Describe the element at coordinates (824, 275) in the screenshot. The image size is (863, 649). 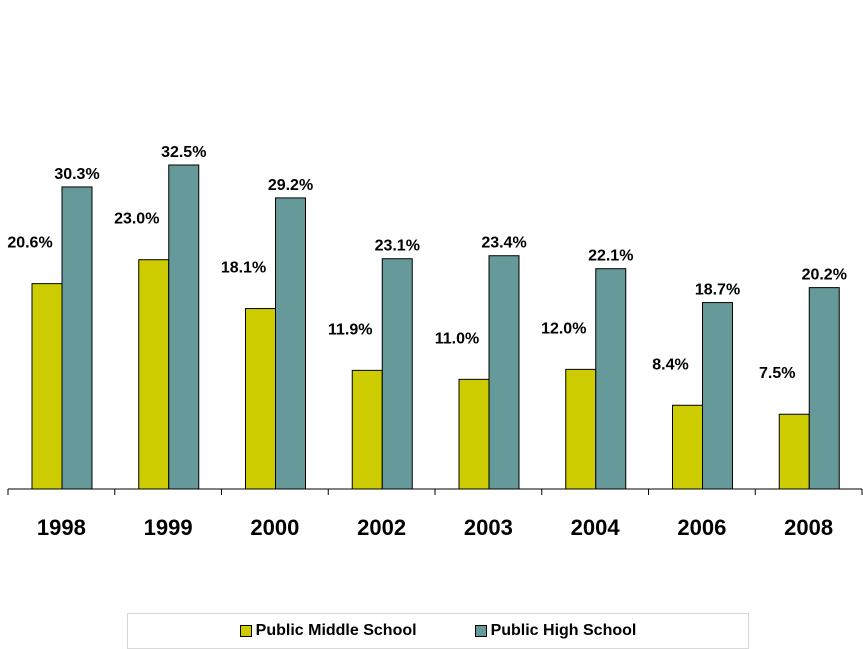
I see `data-label-high-school-2008: 20.2%` at that location.